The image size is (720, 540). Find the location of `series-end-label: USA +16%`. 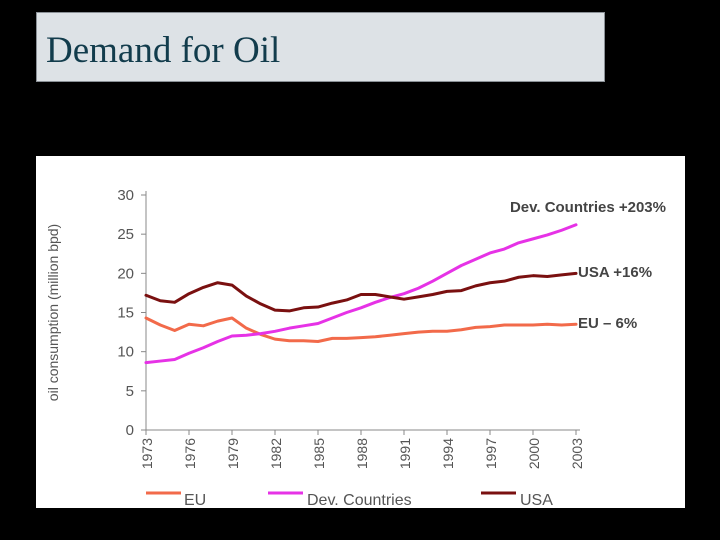

series-end-label: USA +16% is located at coordinates (615, 272).